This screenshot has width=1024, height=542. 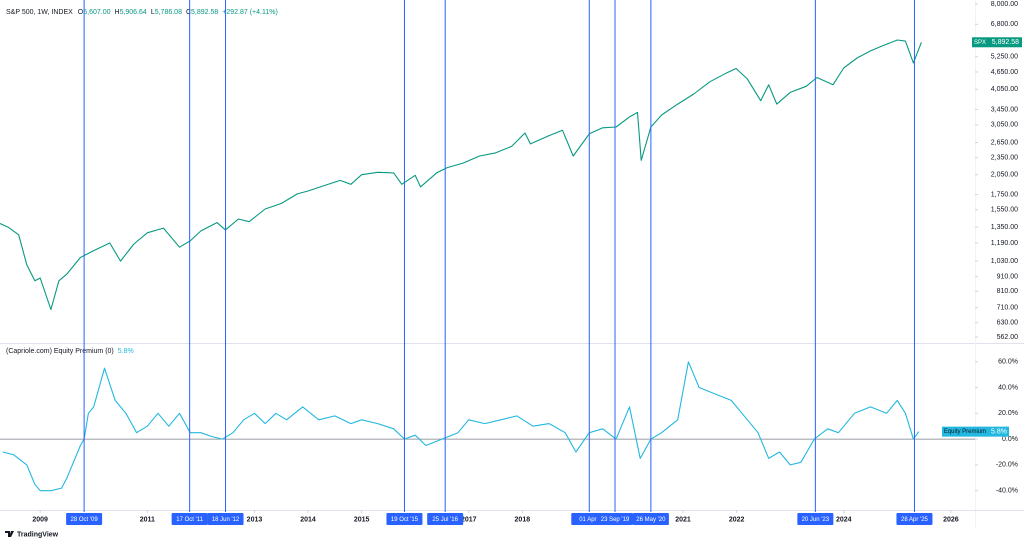 What do you see at coordinates (1008, 323) in the screenshot?
I see `y-tick-label: 630.00` at bounding box center [1008, 323].